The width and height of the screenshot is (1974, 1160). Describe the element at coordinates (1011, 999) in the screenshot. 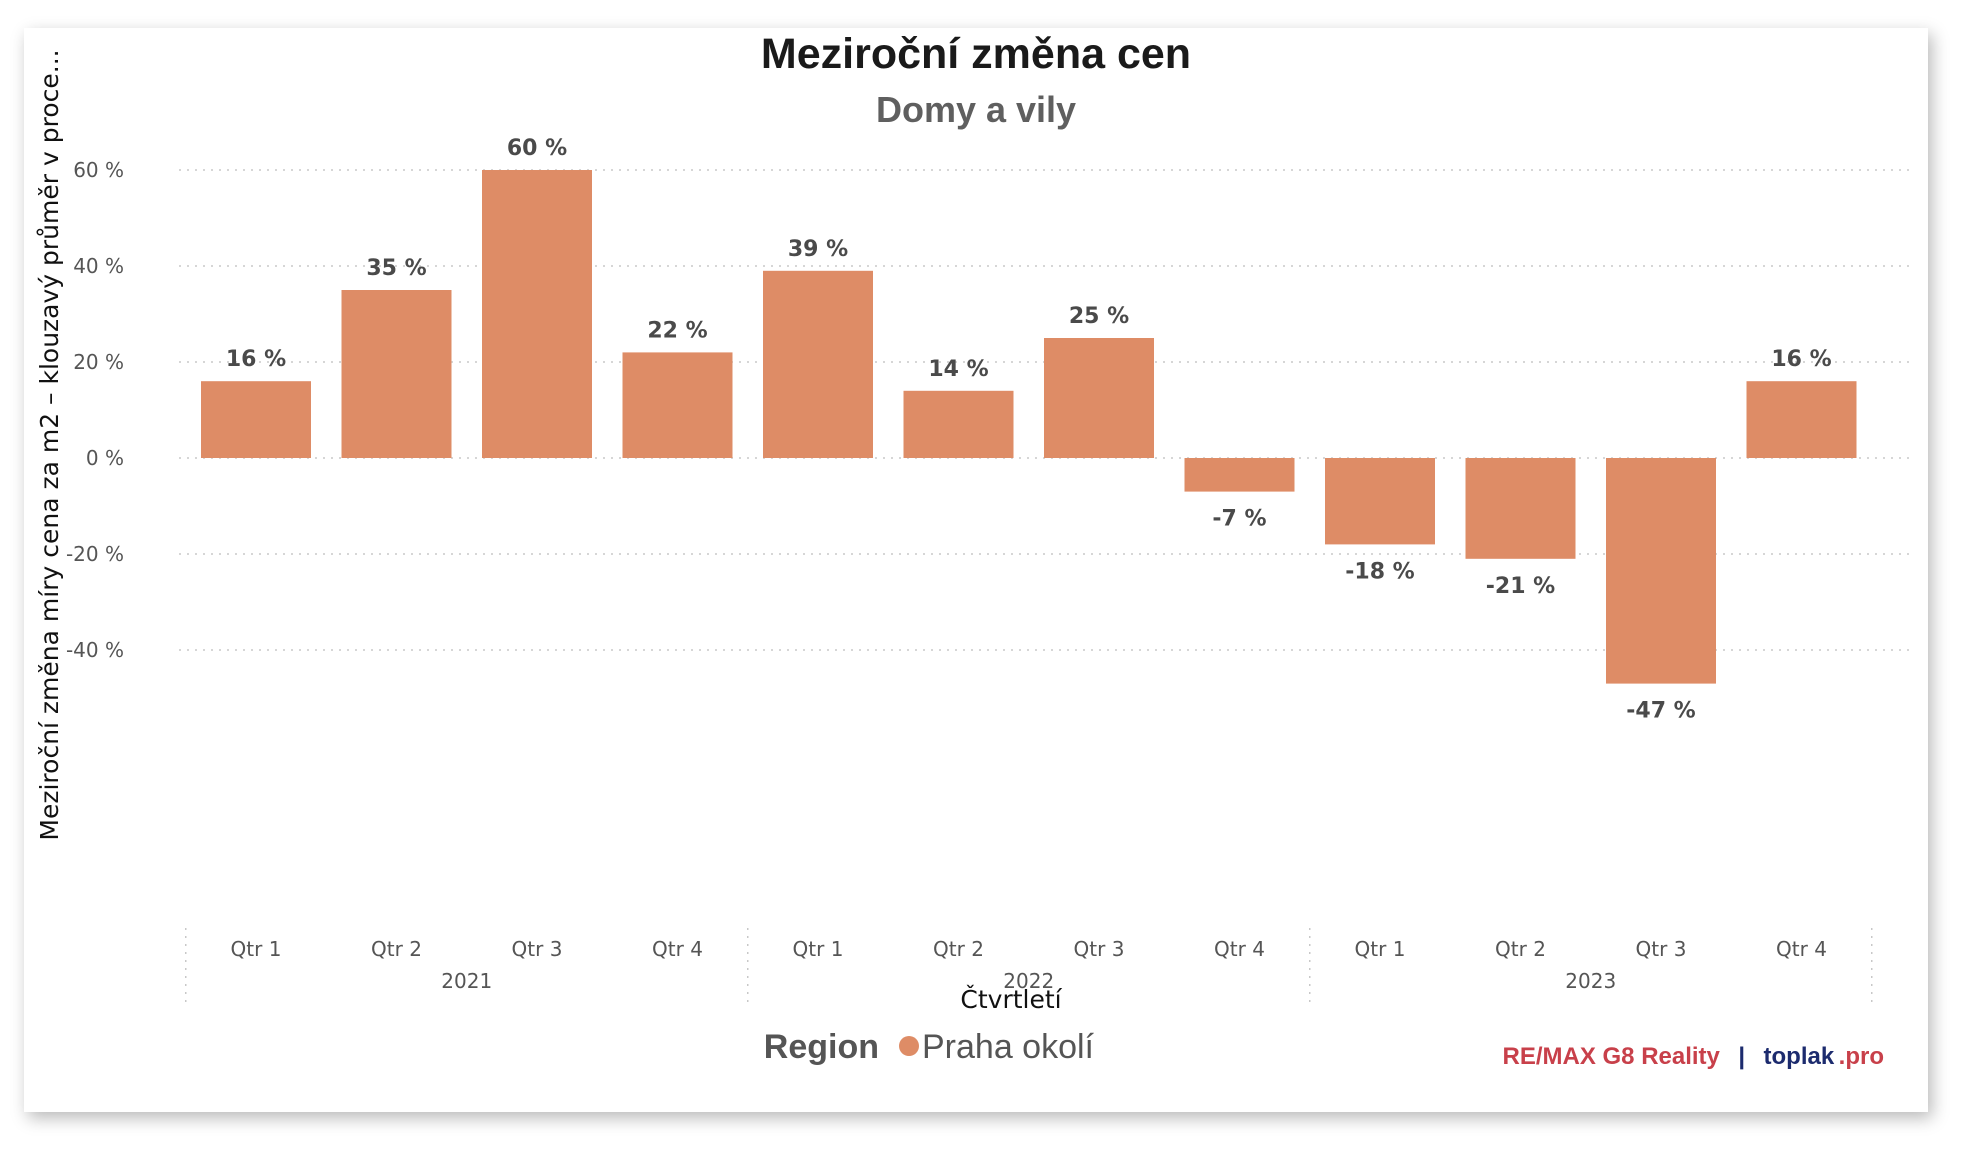

I see `x-axis-title: Čtvrtletí` at that location.